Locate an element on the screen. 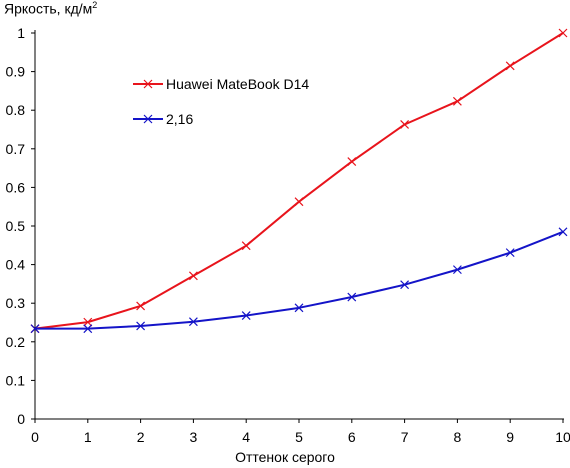 This screenshot has width=570, height=468. x-tick-label: 8 is located at coordinates (458, 437).